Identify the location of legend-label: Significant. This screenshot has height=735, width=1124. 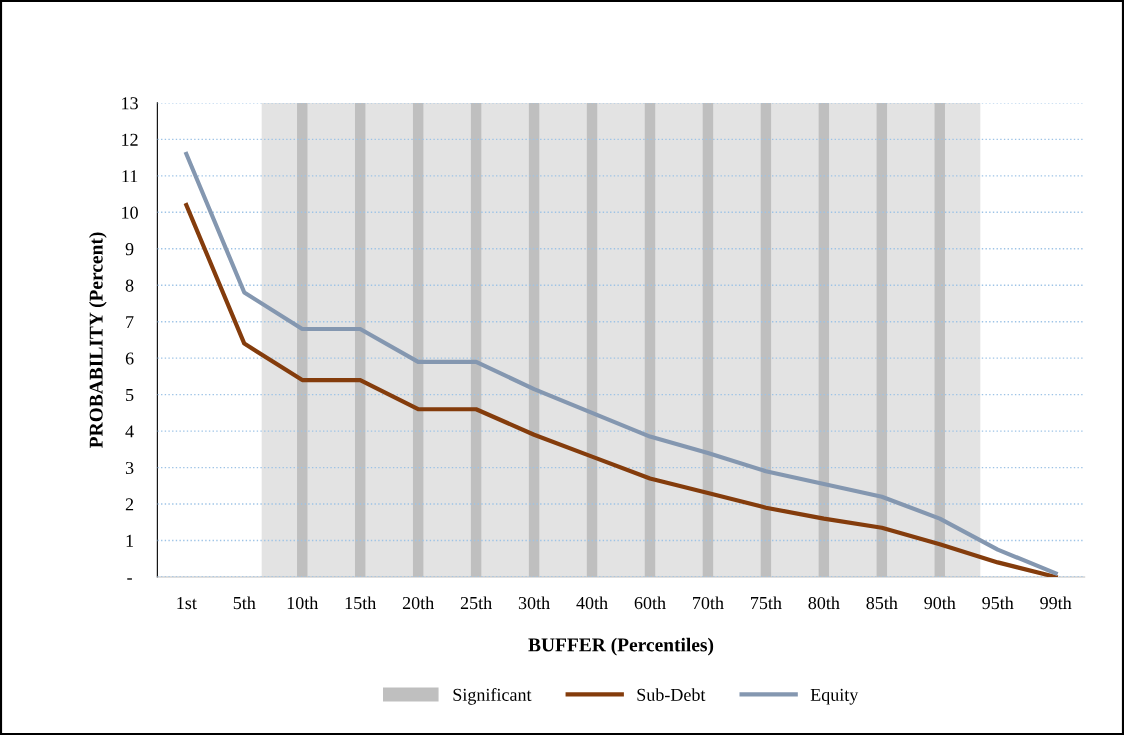
(492, 696).